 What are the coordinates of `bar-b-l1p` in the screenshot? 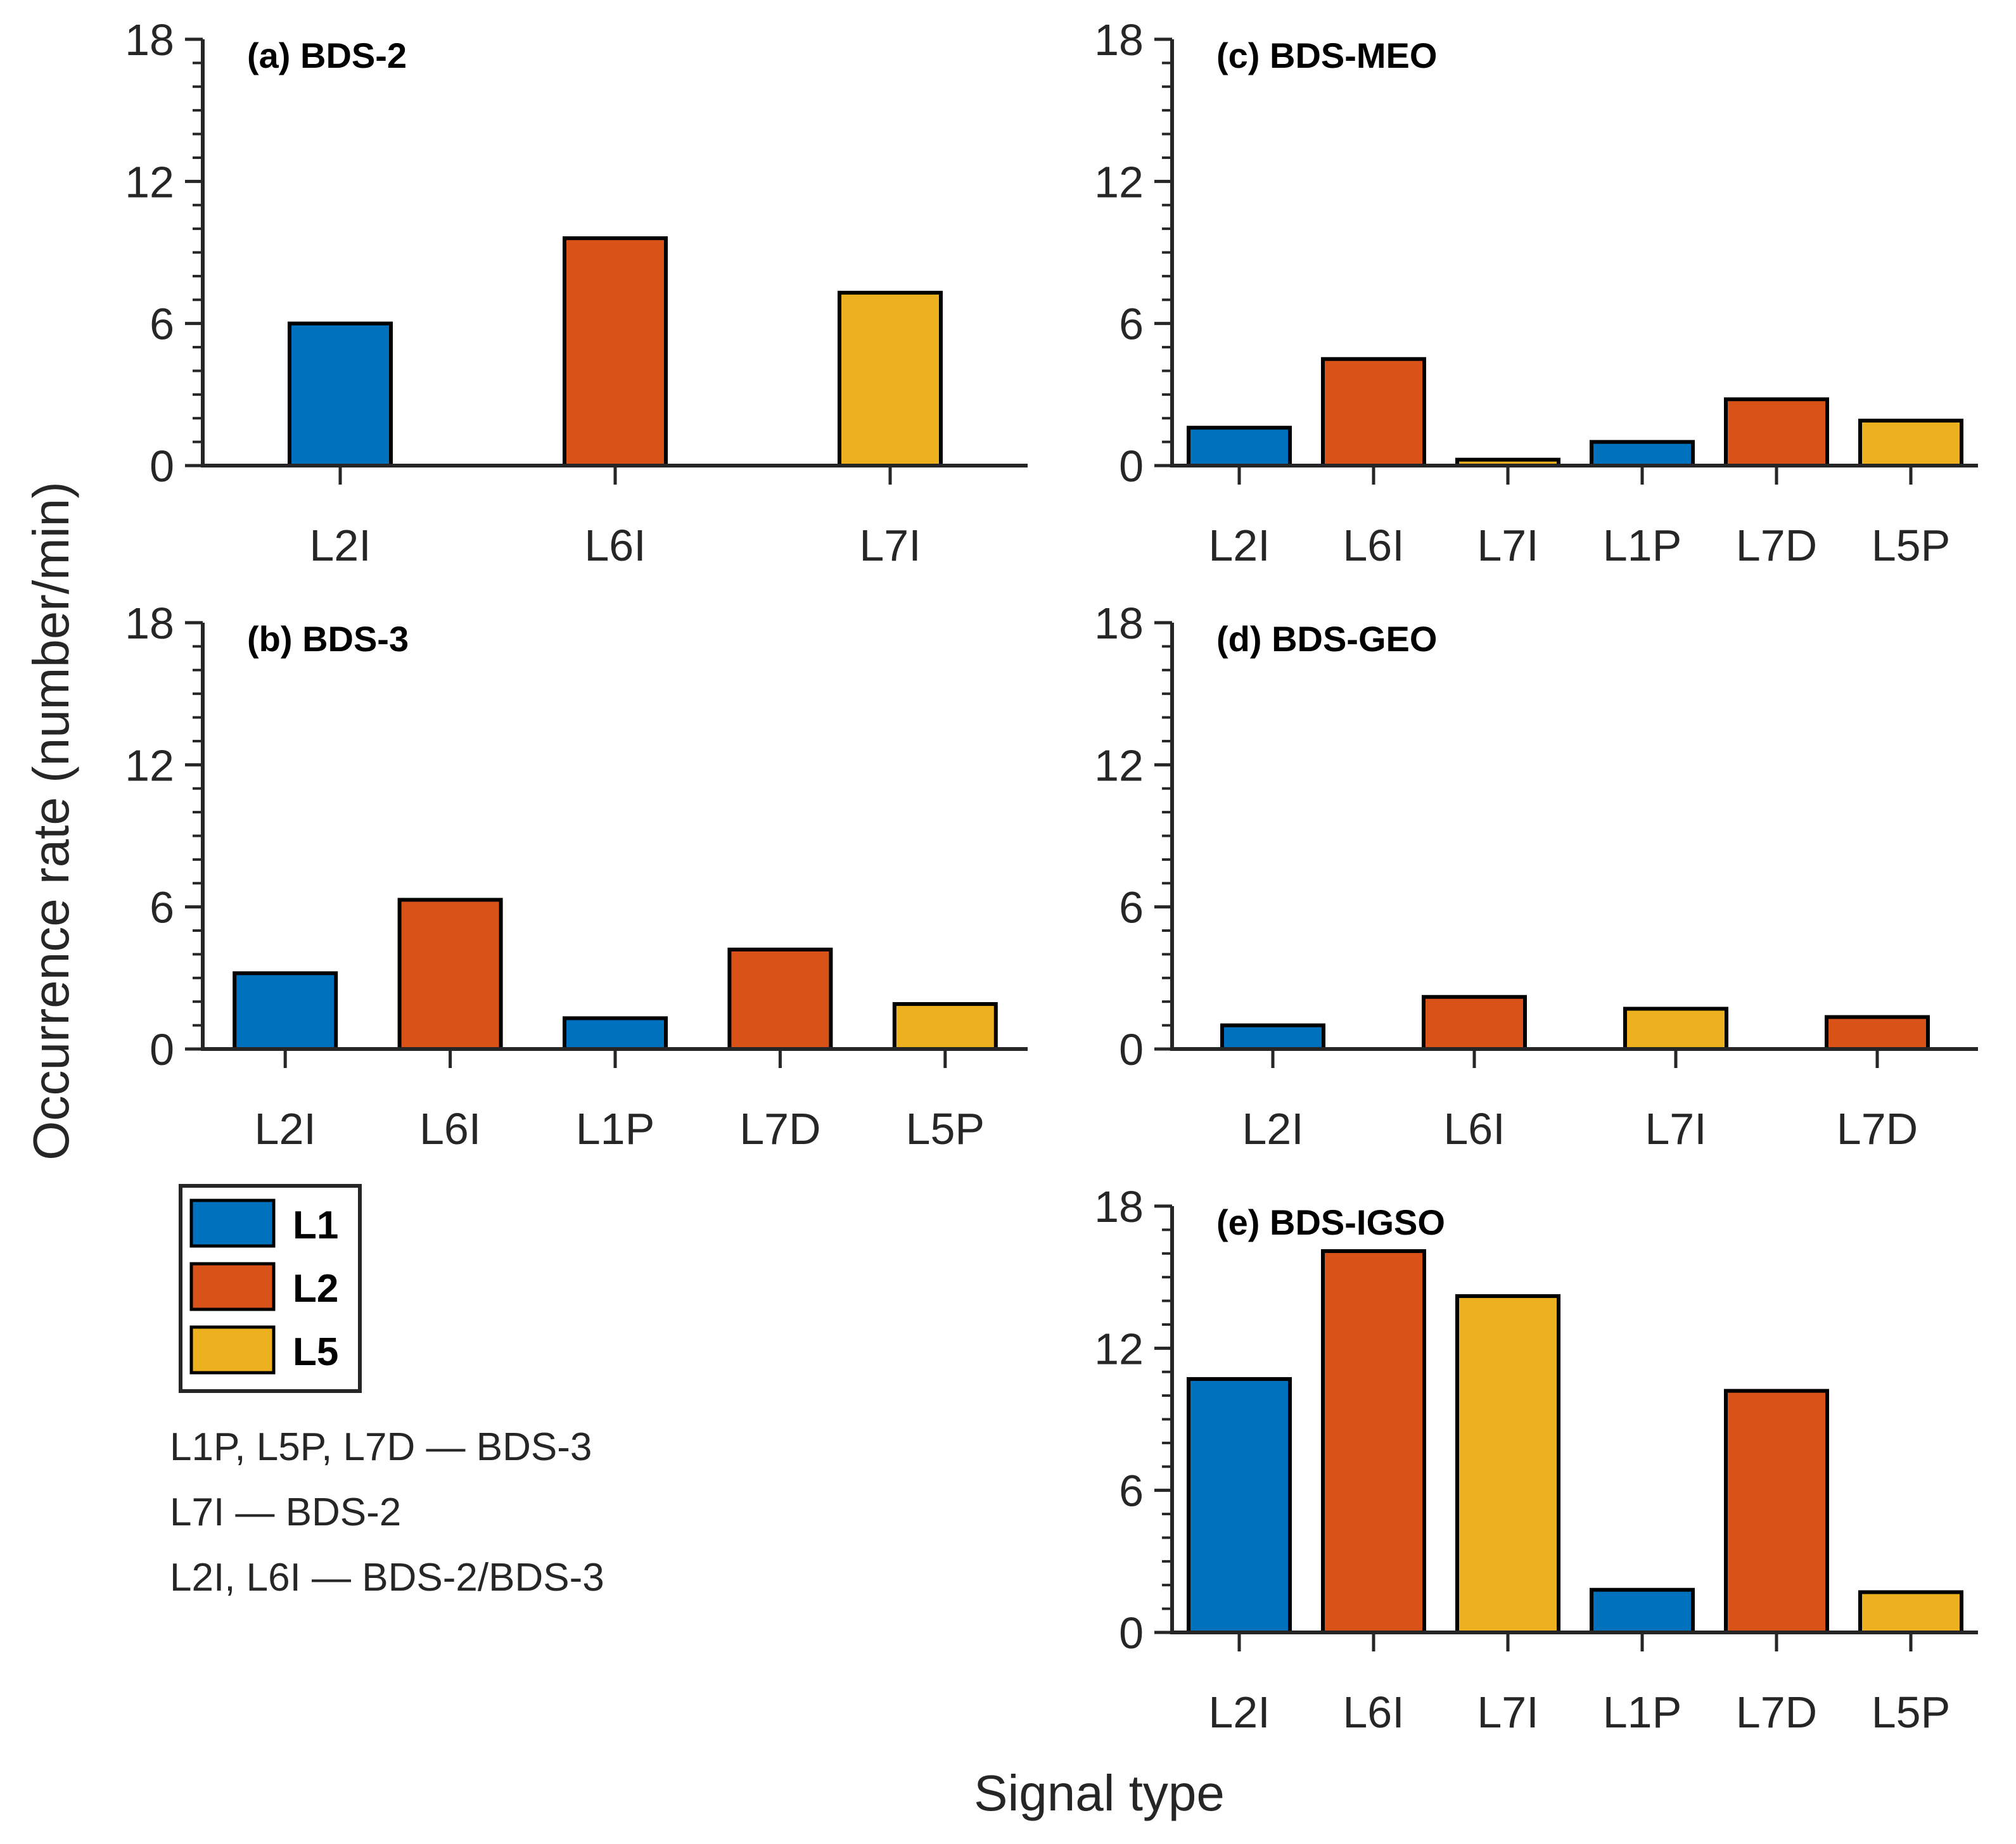 It's located at (615, 1033).